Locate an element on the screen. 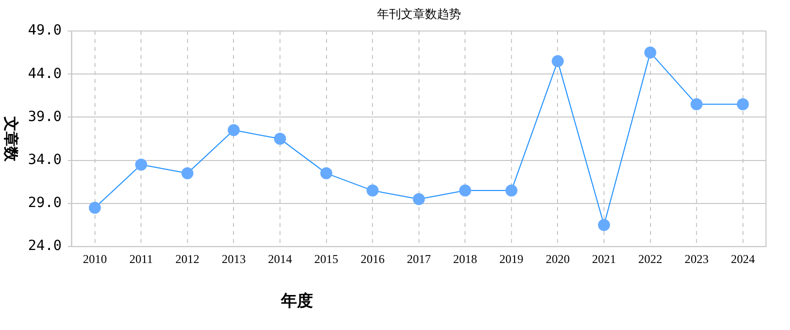 The image size is (790, 330). y-tick-label: 49.0 is located at coordinates (45, 30).